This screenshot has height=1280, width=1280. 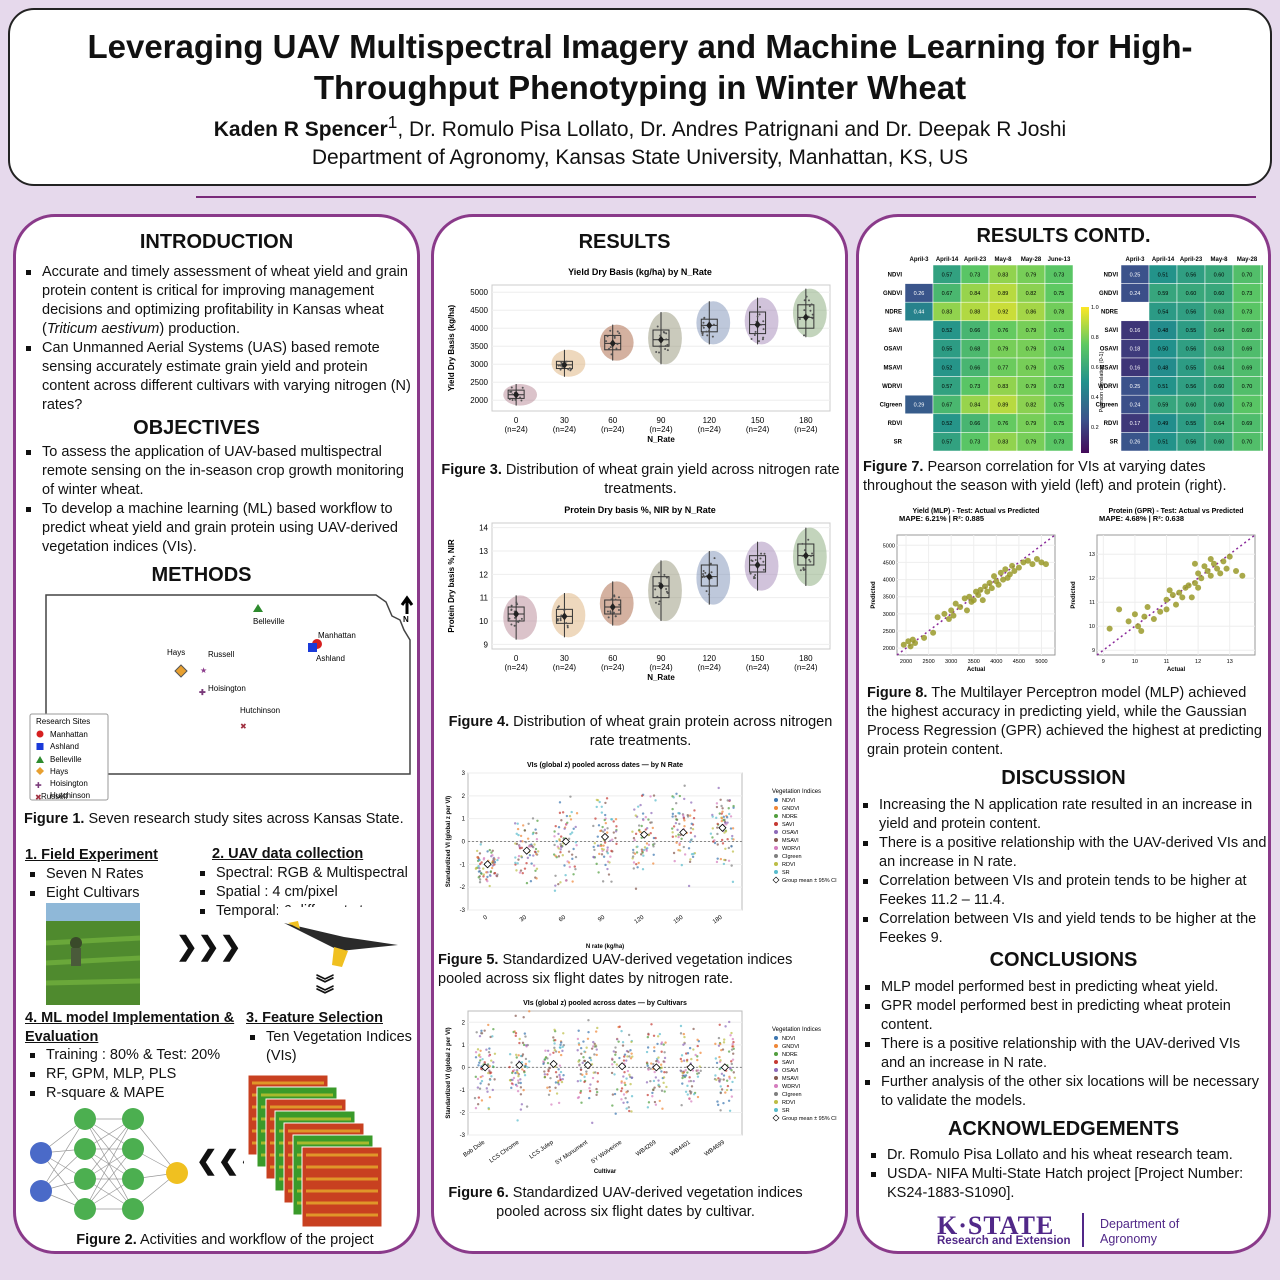 I want to click on yield-heatmap-cell, so click(x=919, y=423).